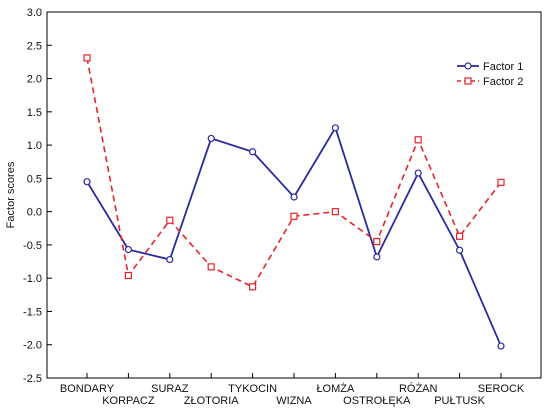  I want to click on x-category-label: RÓŻAN, so click(418, 388).